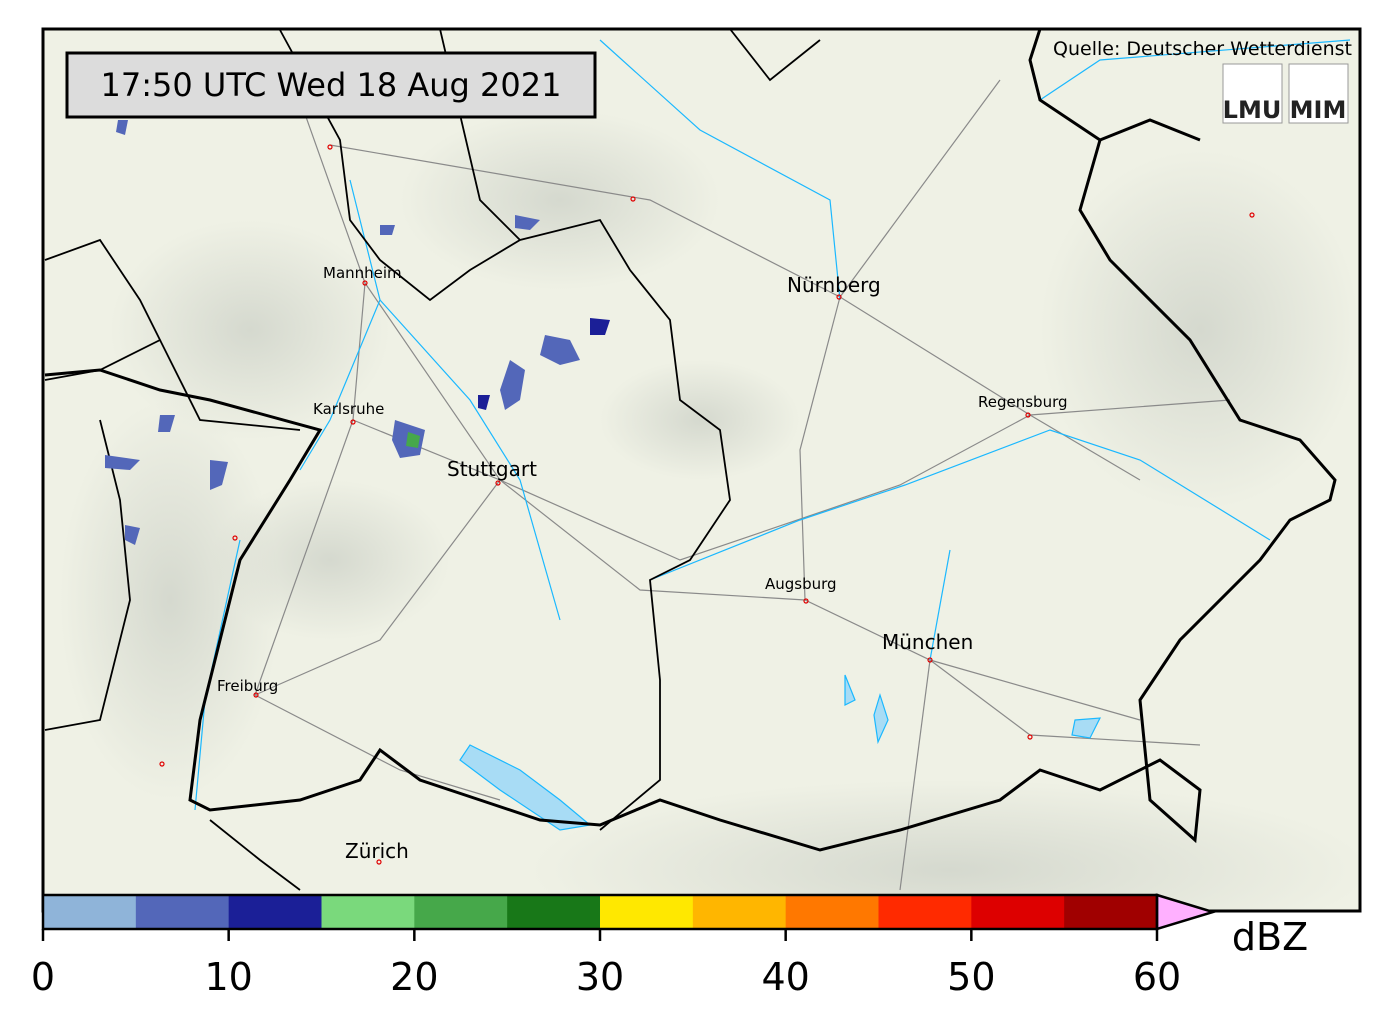  Describe the element at coordinates (1202, 49) in the screenshot. I see `source-credit: Quelle: Deutscher Wetterdienst` at that location.